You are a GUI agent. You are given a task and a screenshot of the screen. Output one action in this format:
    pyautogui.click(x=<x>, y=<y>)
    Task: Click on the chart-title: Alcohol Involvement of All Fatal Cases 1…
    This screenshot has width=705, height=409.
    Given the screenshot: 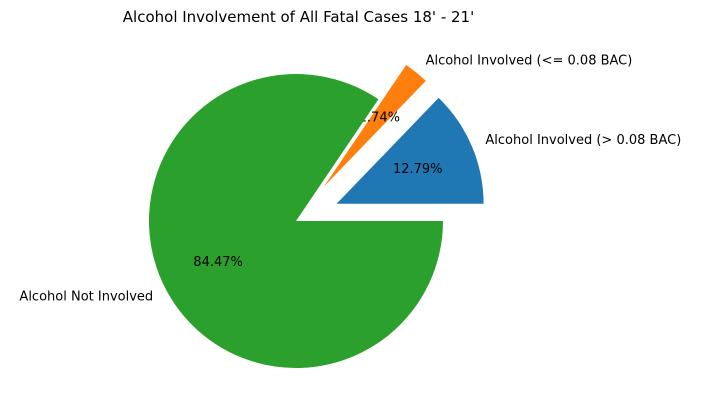 What is the action you would take?
    pyautogui.click(x=298, y=17)
    